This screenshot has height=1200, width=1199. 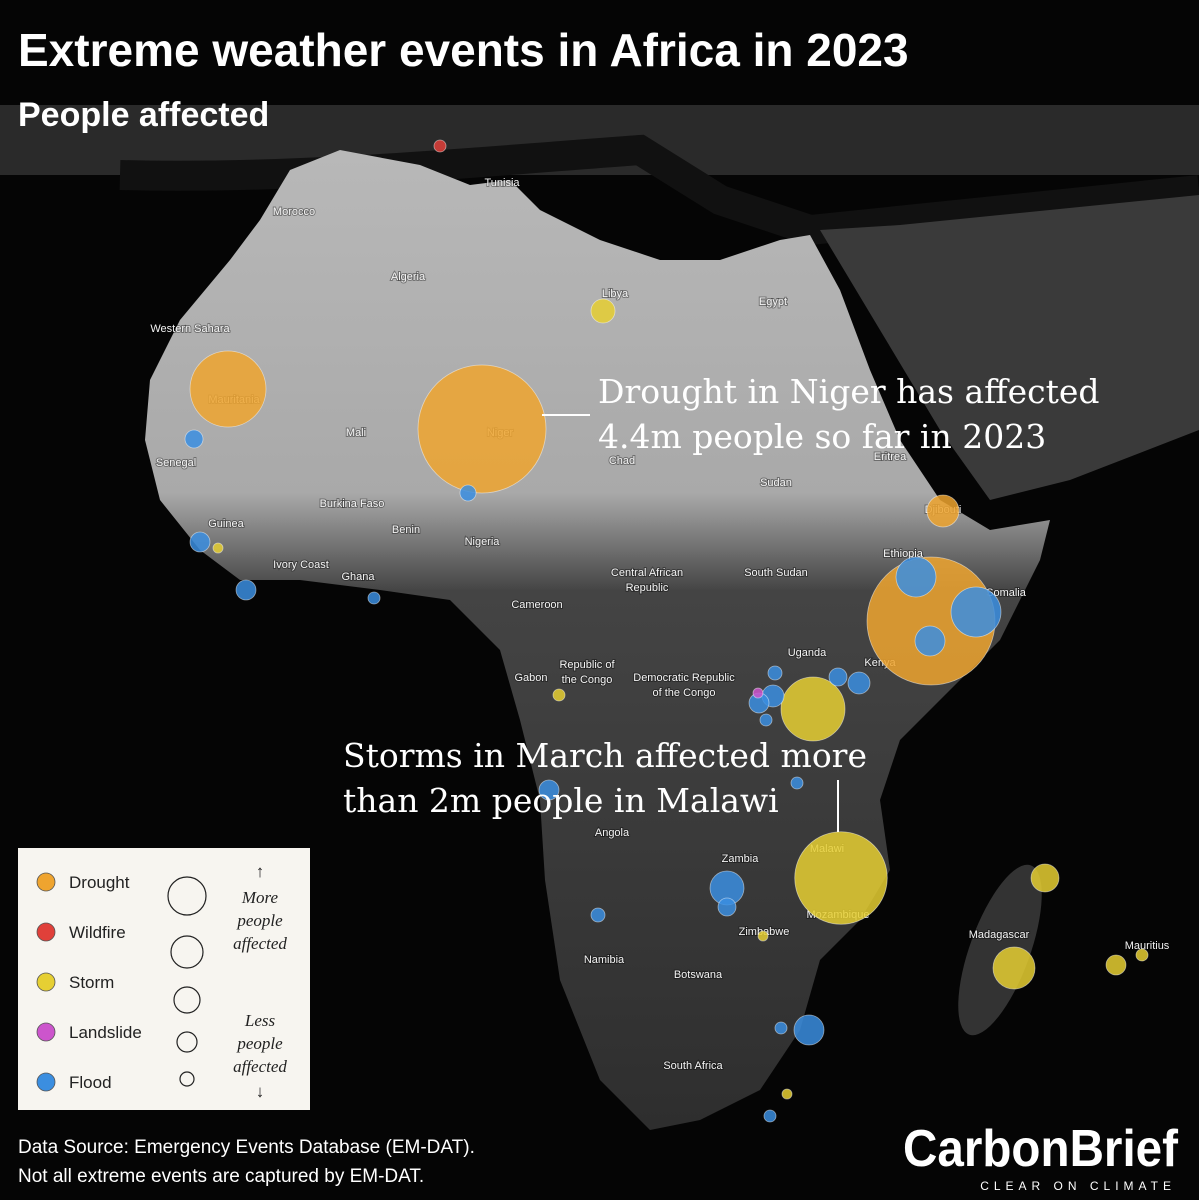 I want to click on country-label: Madagascar, so click(x=999, y=935).